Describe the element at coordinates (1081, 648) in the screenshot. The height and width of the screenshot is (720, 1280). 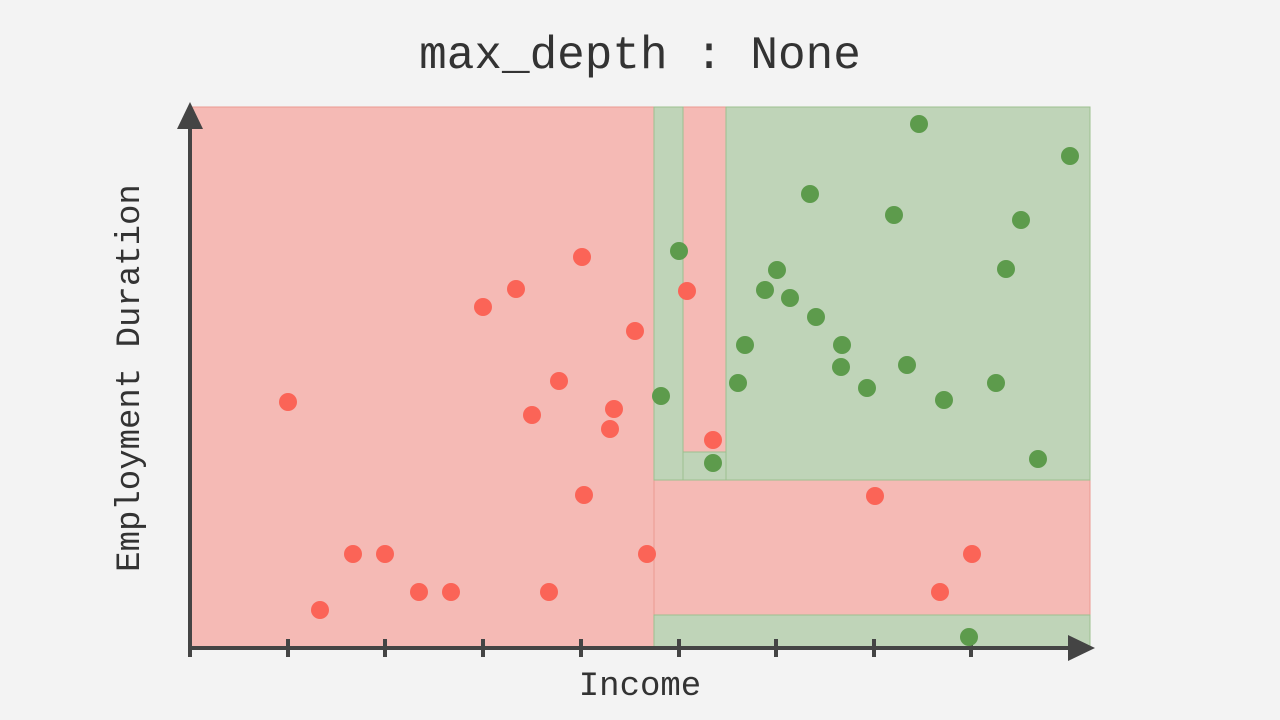
I see `x-axis-arrow` at that location.